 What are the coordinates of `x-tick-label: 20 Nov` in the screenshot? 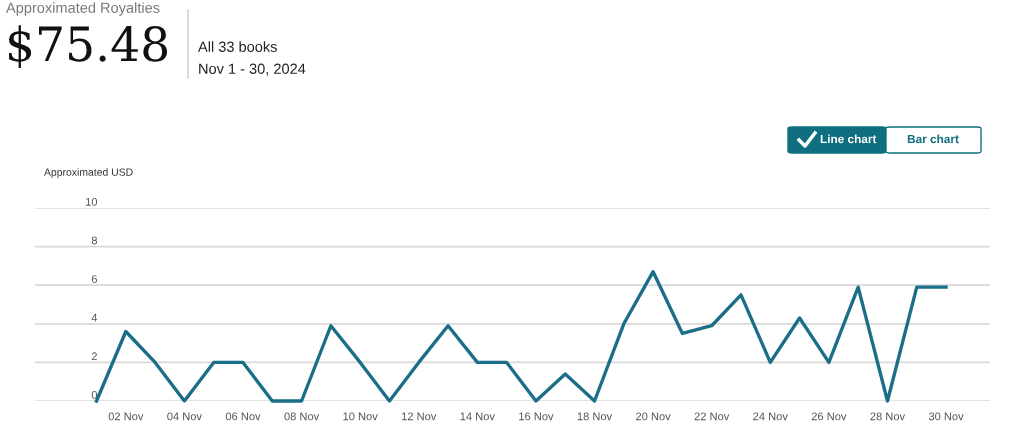 It's located at (653, 416).